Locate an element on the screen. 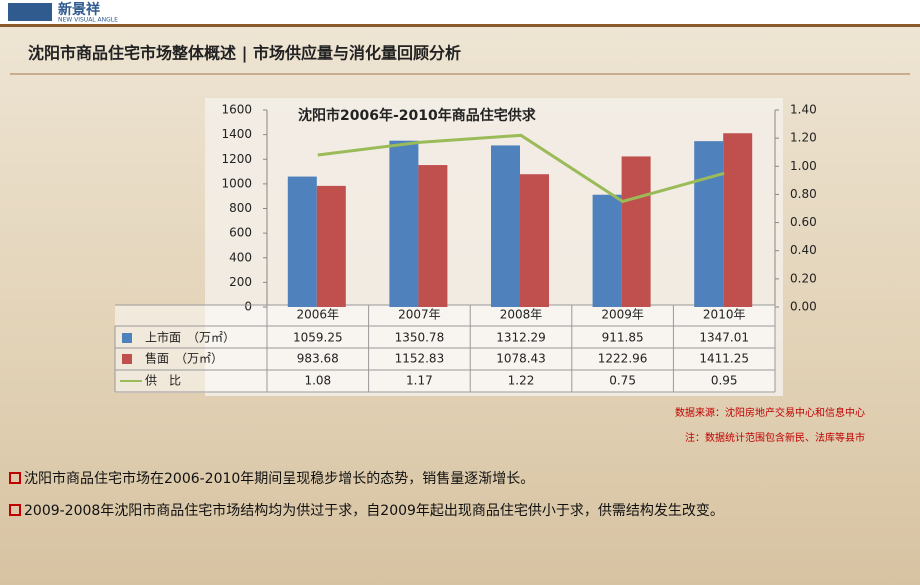 This screenshot has width=920, height=585. legend-label: 售面 （万㎡） is located at coordinates (184, 358).